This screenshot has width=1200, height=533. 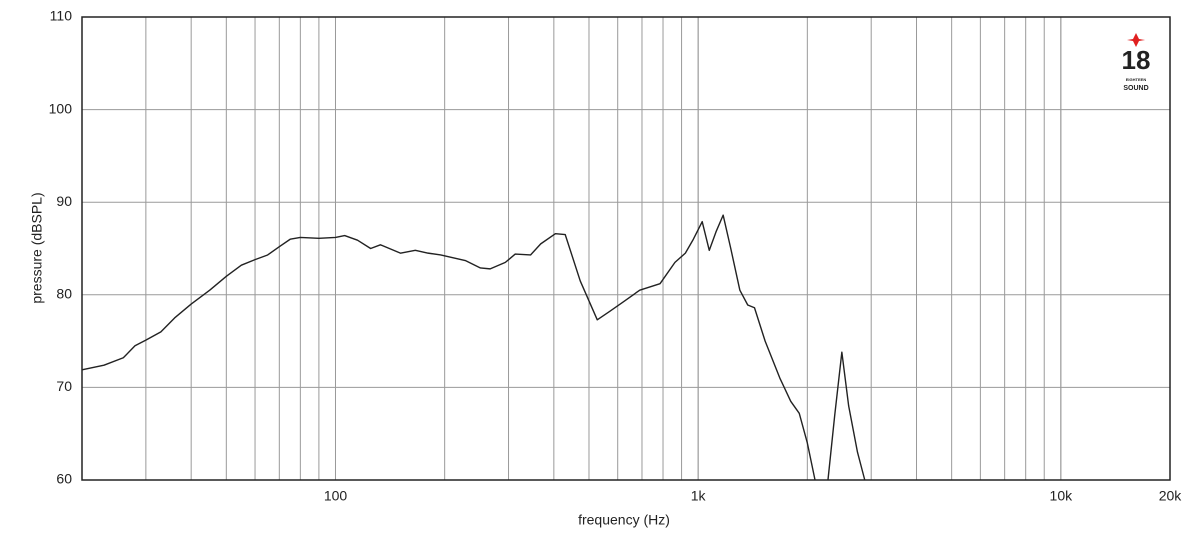 What do you see at coordinates (1135, 88) in the screenshot?
I see `logo-line2: SOUND` at bounding box center [1135, 88].